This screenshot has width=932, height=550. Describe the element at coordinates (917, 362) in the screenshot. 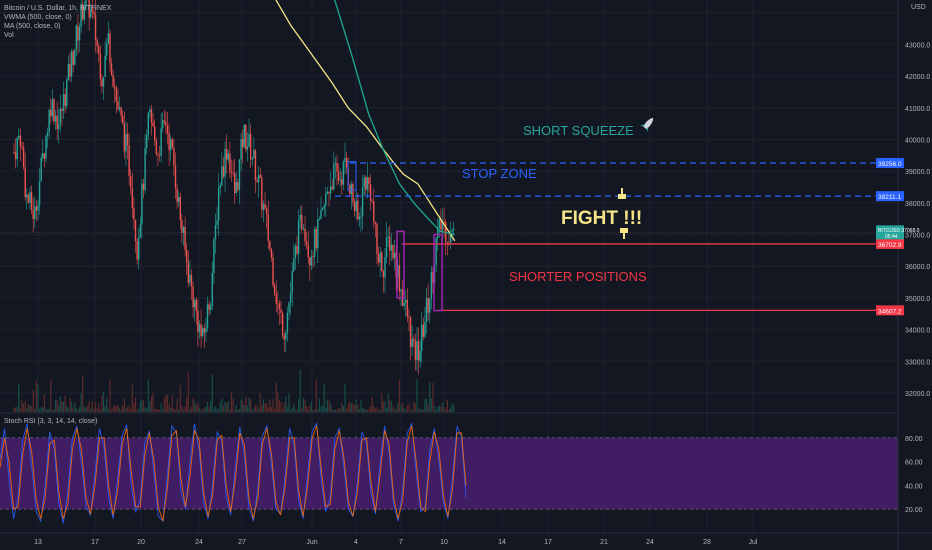

I see `price-tick-label: 33000.0` at that location.